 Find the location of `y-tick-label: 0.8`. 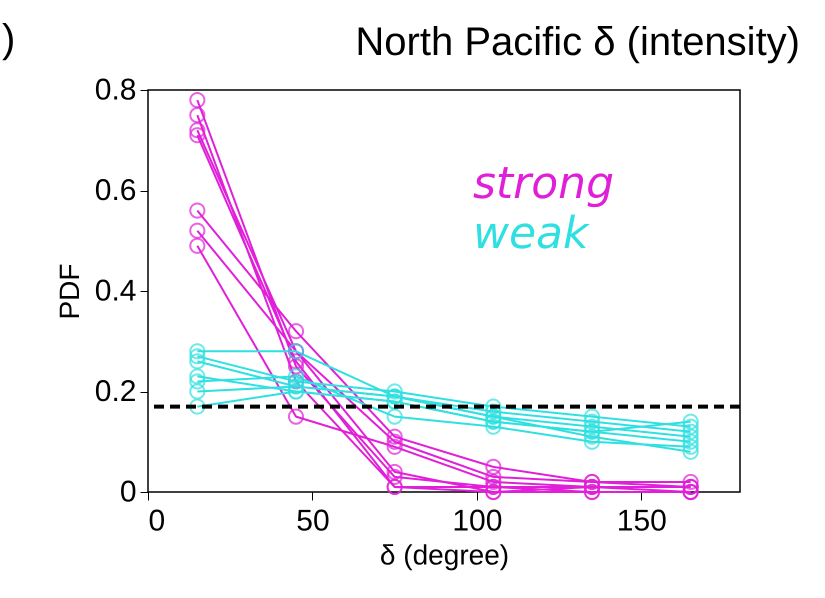

y-tick-label: 0.8 is located at coordinates (115, 90).